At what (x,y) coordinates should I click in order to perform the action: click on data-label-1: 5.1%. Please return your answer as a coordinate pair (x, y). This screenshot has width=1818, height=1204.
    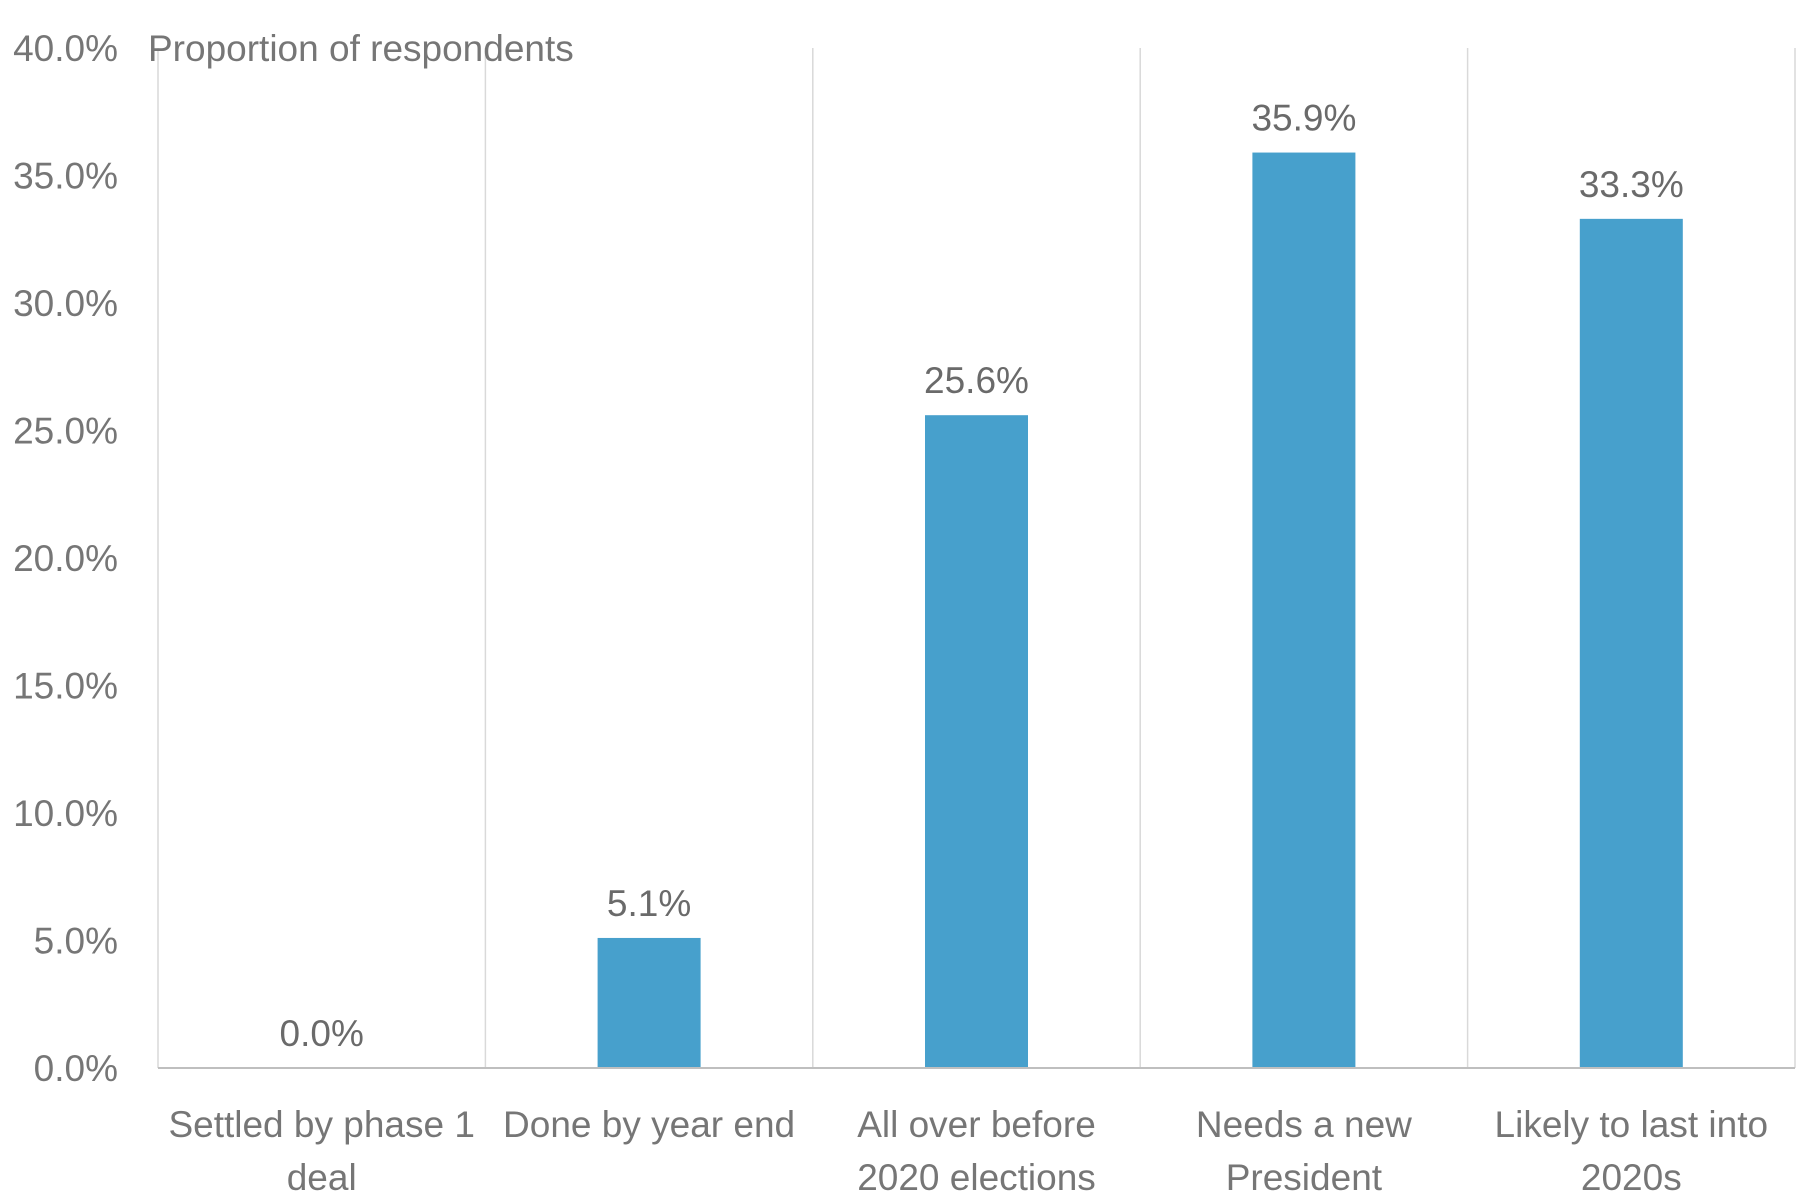
    Looking at the image, I should click on (649, 903).